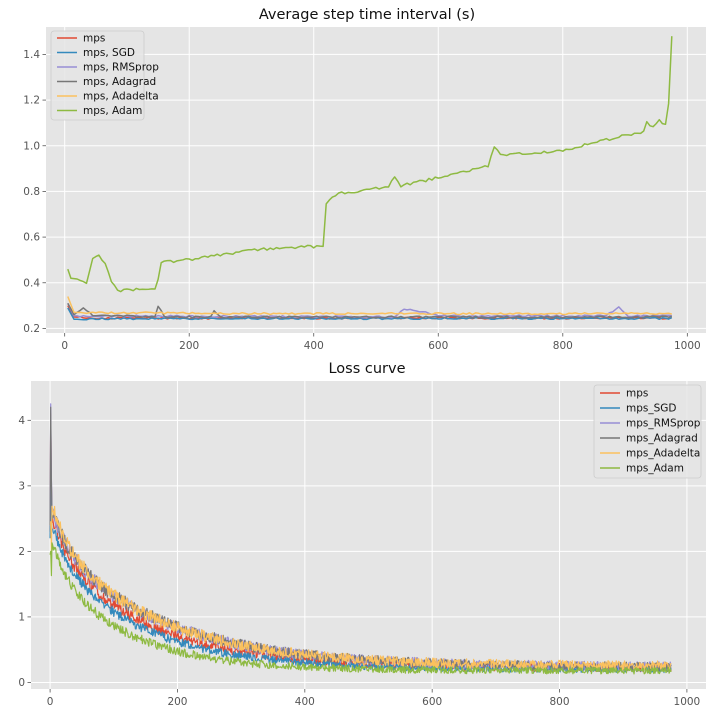 This screenshot has height=712, width=712. What do you see at coordinates (189, 346) in the screenshot?
I see `chart1-xtick-label: 200` at bounding box center [189, 346].